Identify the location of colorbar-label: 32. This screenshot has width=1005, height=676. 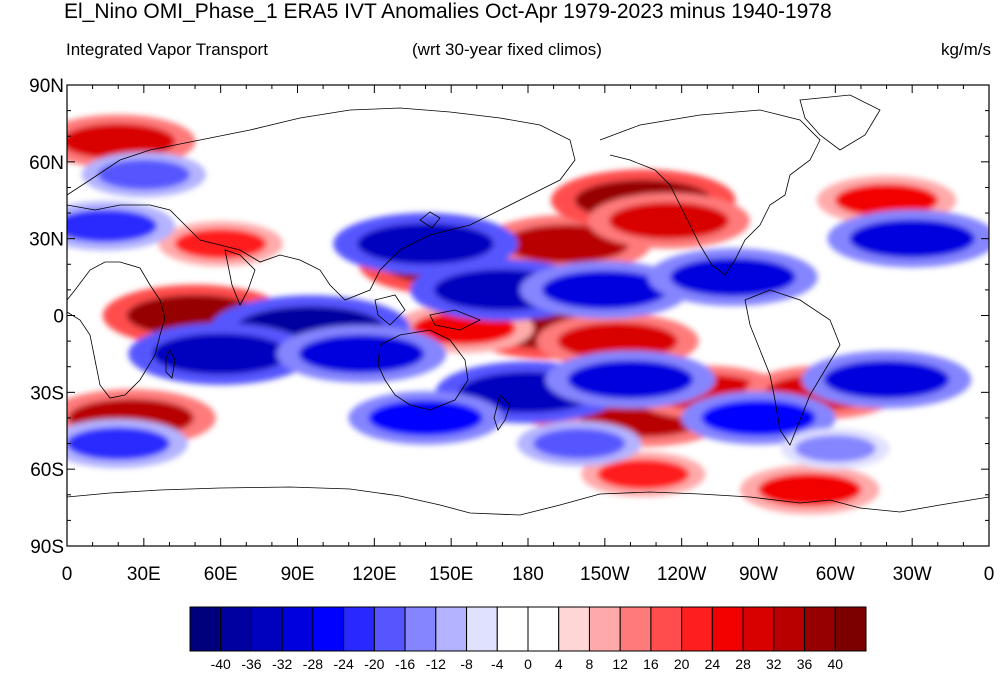
(774, 664).